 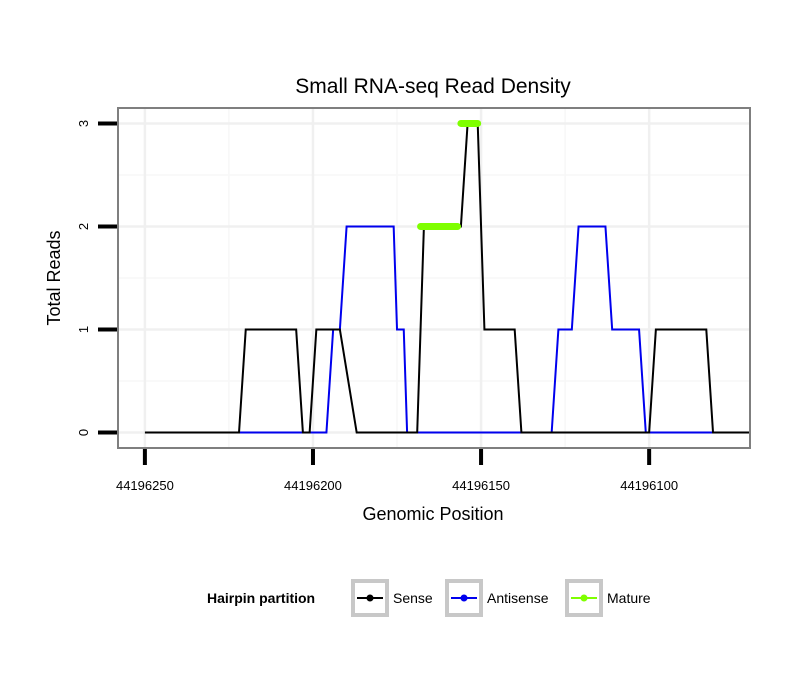 I want to click on y-tick-label: 1, so click(x=83, y=329).